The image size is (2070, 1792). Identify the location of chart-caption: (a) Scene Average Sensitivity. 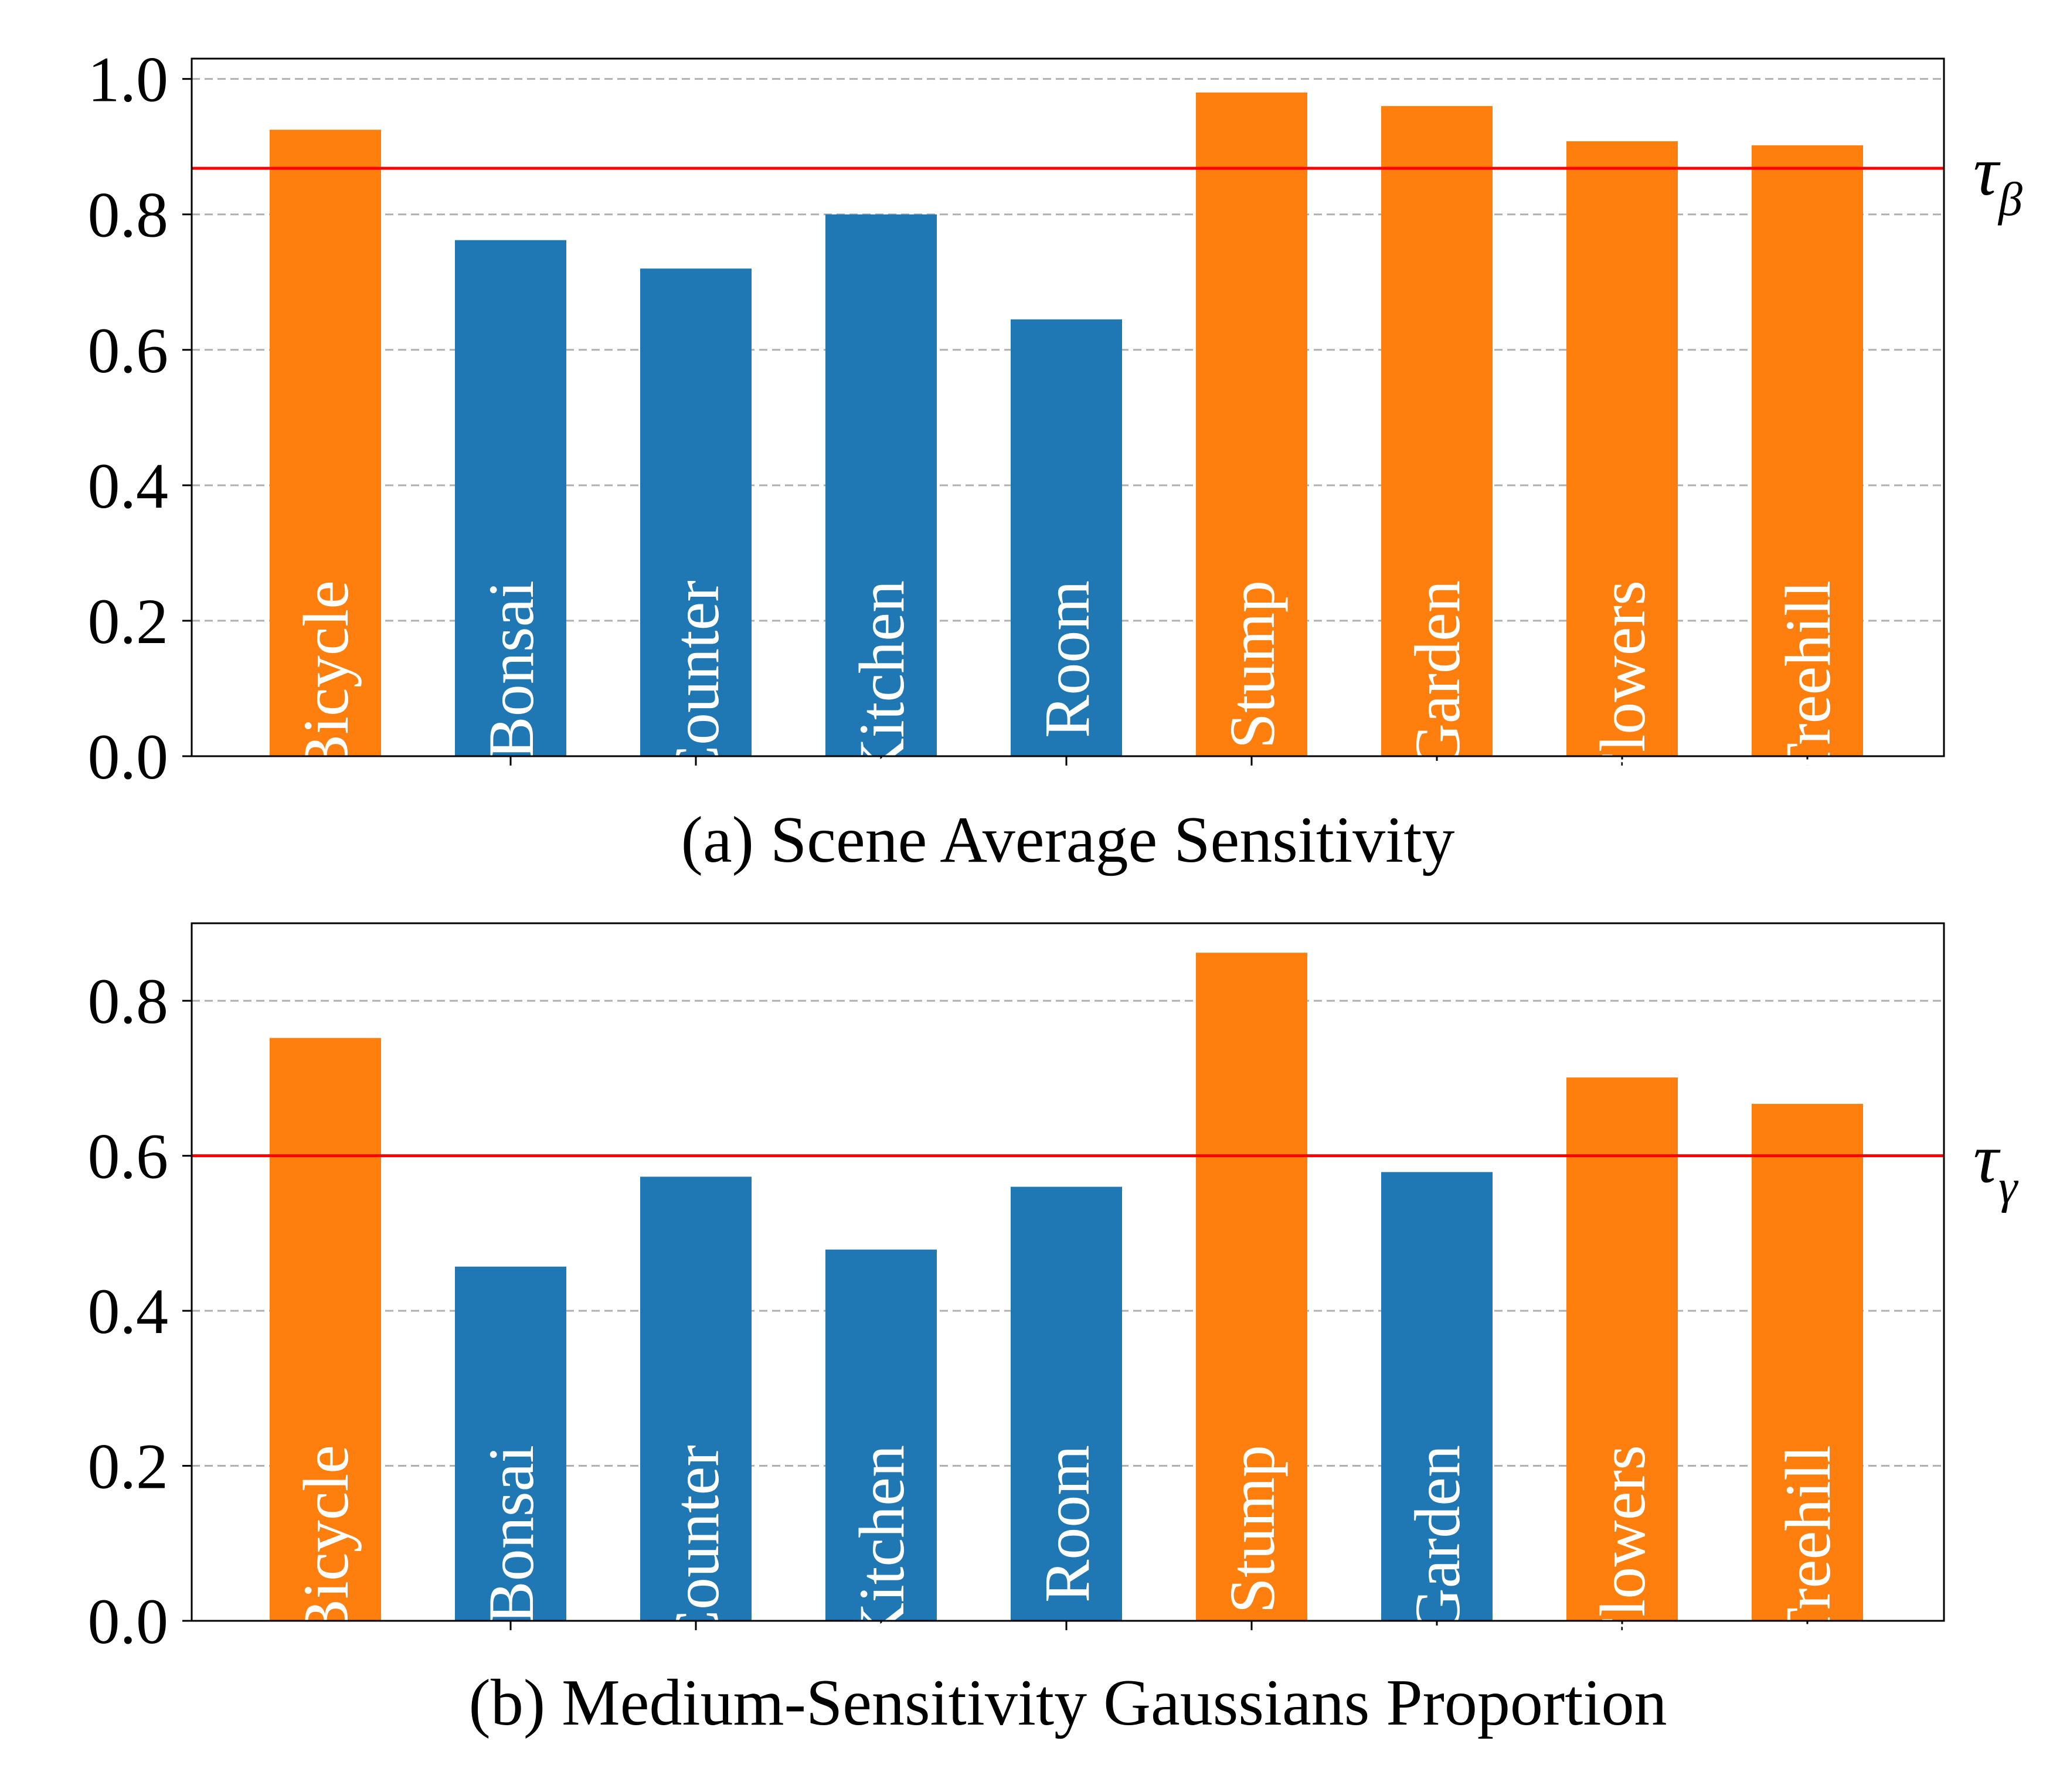
(1068, 840).